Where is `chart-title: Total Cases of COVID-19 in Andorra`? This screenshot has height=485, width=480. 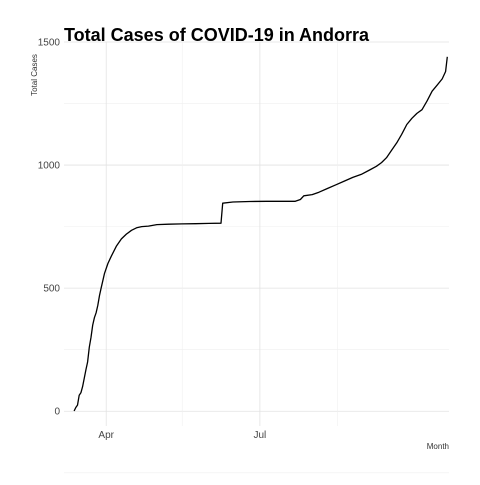
chart-title: Total Cases of COVID-19 in Andorra is located at coordinates (217, 35).